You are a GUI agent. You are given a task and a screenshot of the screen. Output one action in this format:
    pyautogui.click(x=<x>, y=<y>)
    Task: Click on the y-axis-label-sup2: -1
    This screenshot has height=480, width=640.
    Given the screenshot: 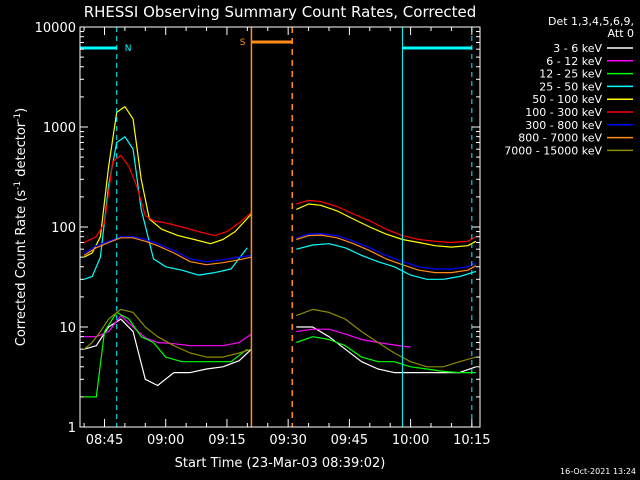 What is the action you would take?
    pyautogui.click(x=18, y=117)
    